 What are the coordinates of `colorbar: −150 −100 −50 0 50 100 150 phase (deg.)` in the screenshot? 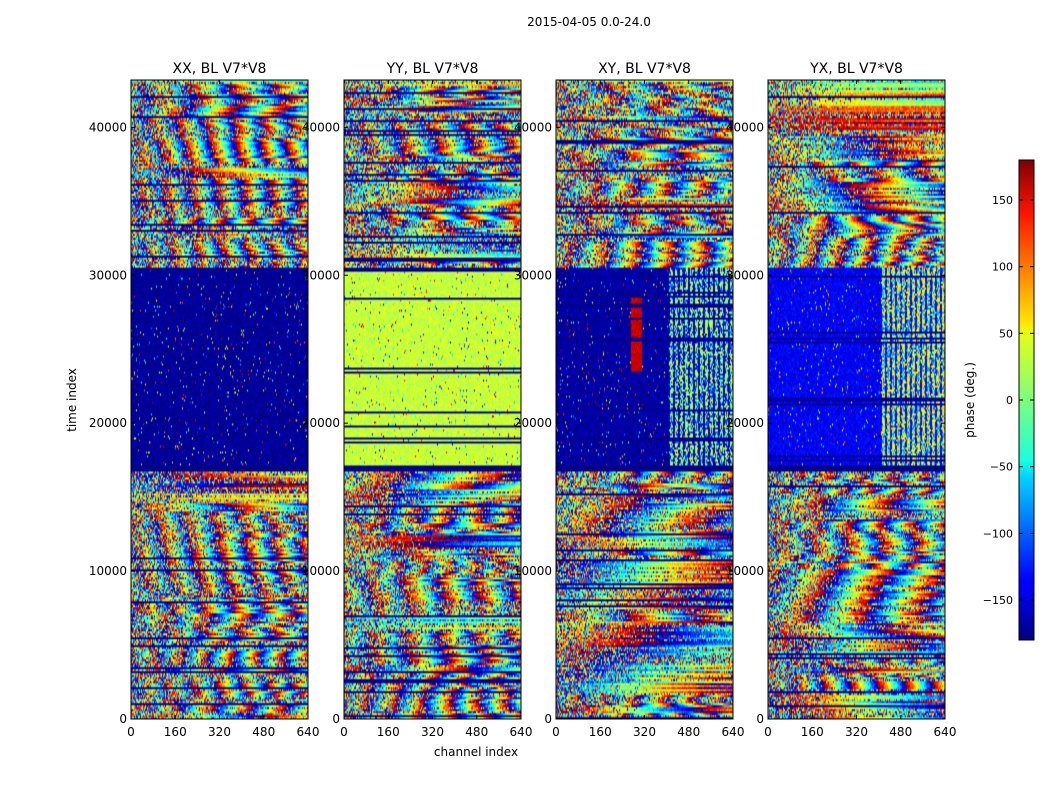 It's located at (999, 400).